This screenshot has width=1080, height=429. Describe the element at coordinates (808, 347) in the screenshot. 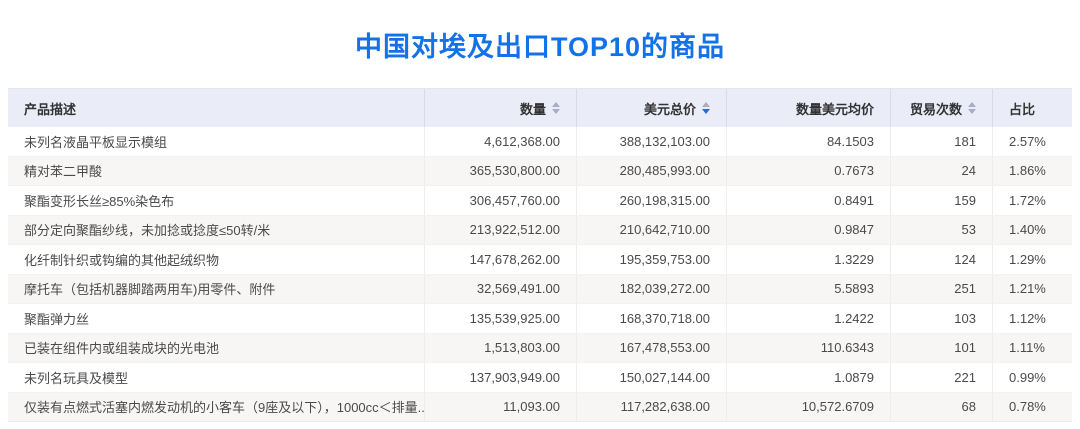

I see `cell-avg-usd-unit-price: 110.6343` at that location.